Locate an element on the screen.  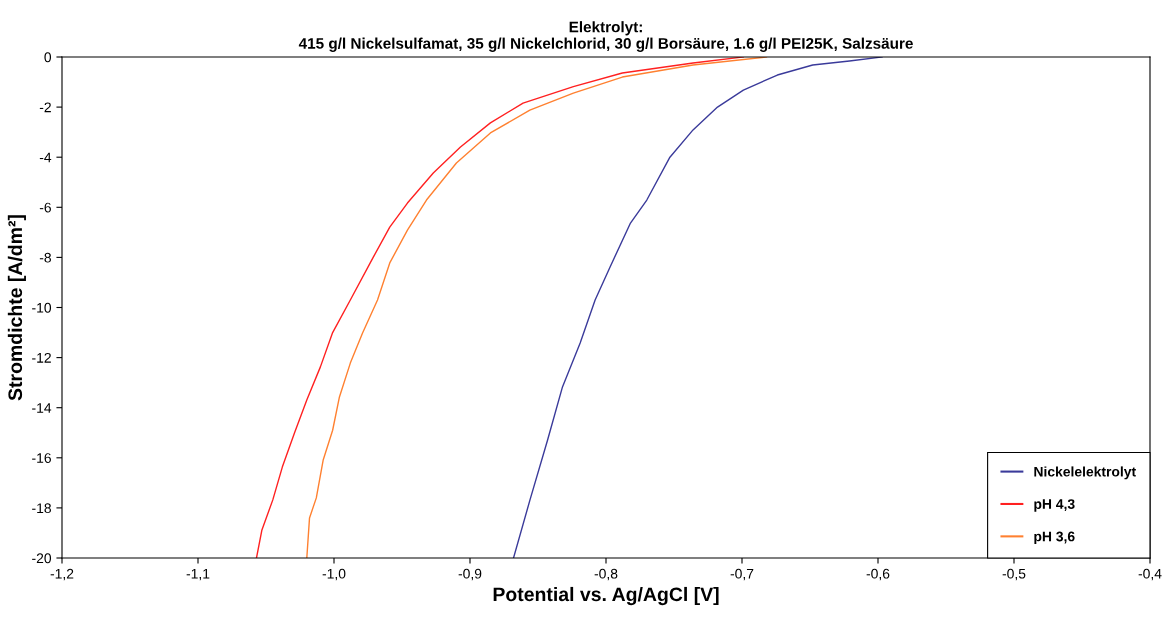
x-tick-label: -0,8 is located at coordinates (606, 574).